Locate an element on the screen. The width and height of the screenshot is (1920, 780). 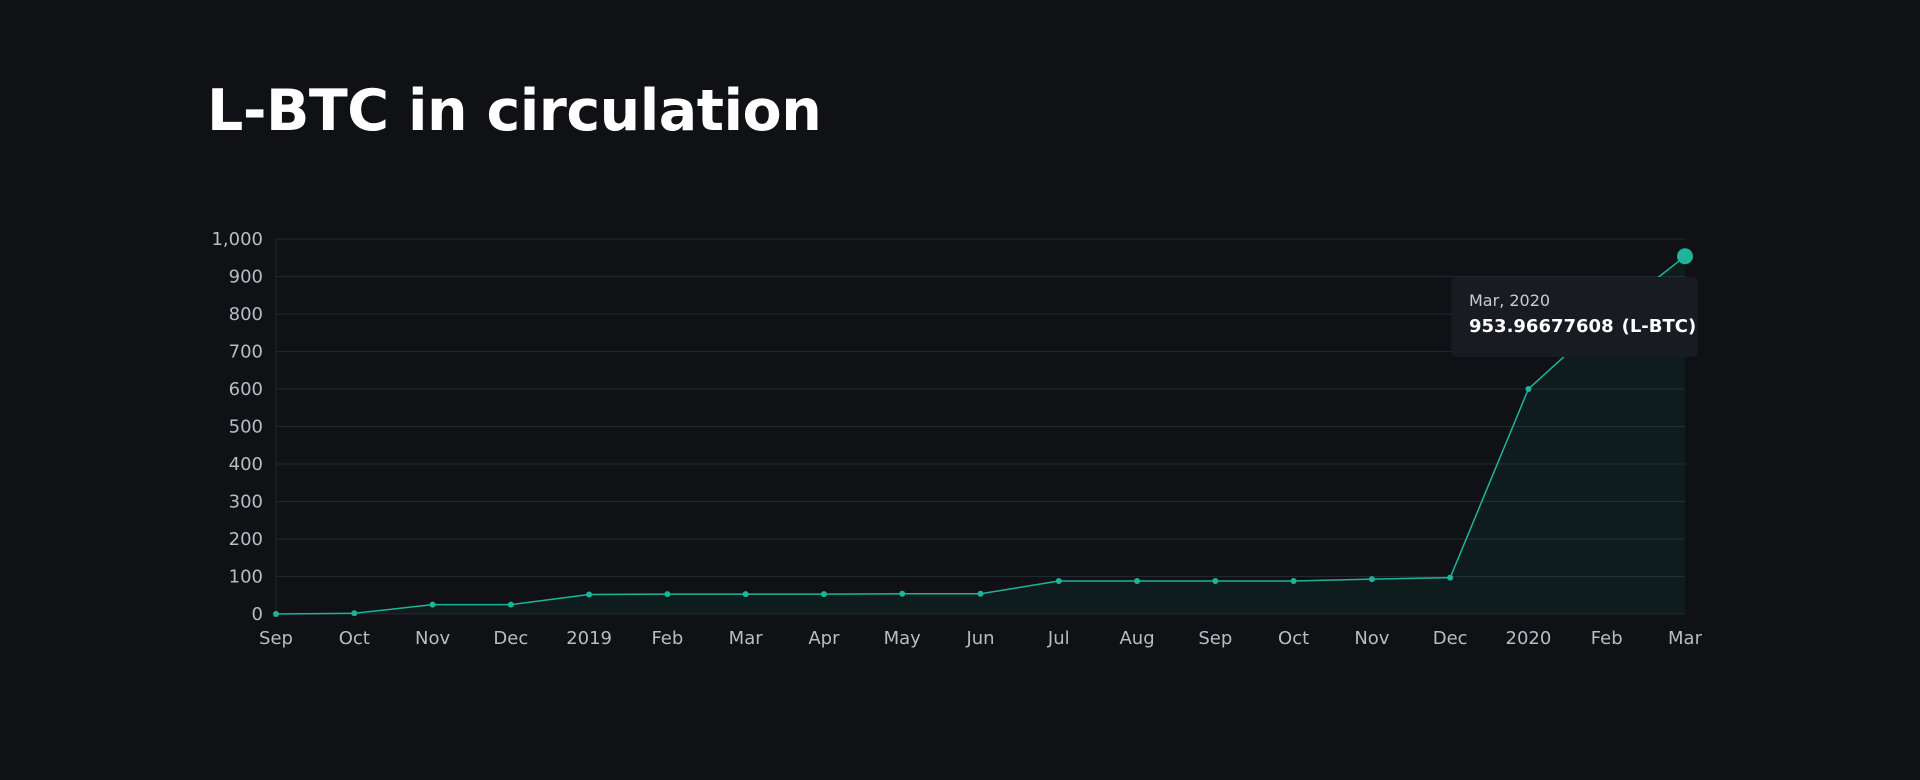
tooltip-value-line: 953.96677608 (L-BTC) is located at coordinates (1582, 326).